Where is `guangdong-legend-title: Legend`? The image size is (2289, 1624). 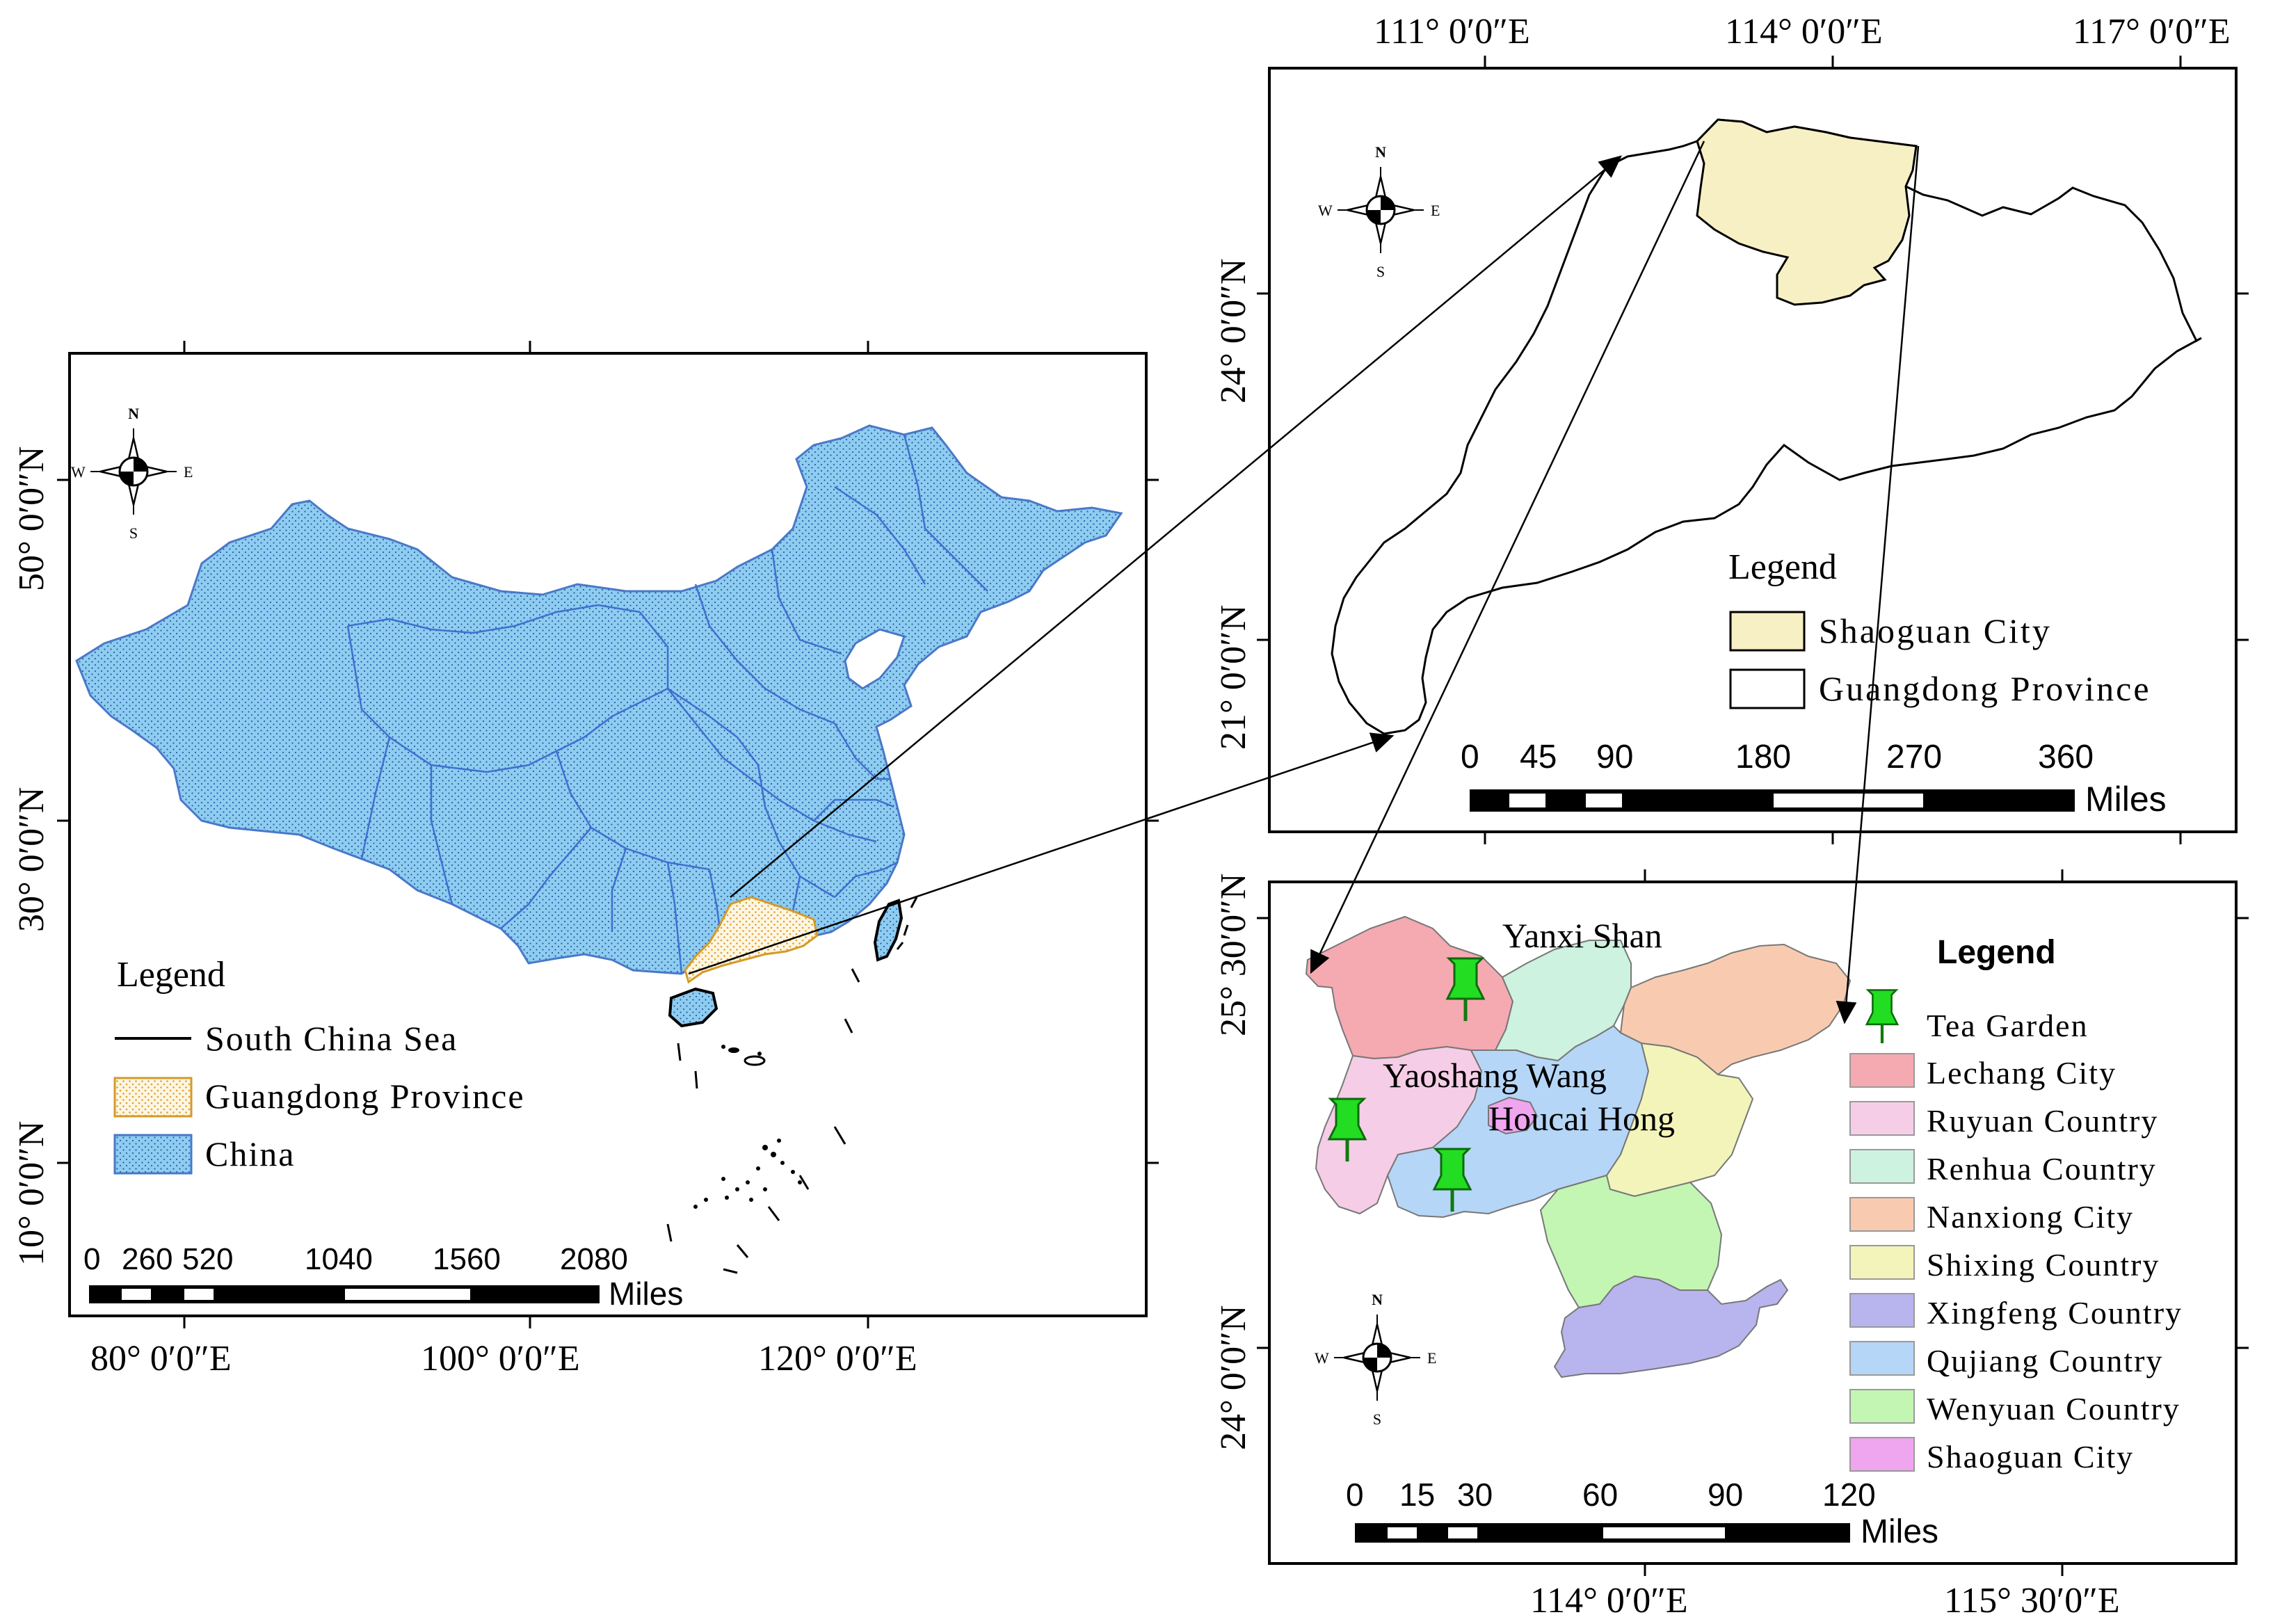
guangdong-legend-title: Legend is located at coordinates (1782, 567).